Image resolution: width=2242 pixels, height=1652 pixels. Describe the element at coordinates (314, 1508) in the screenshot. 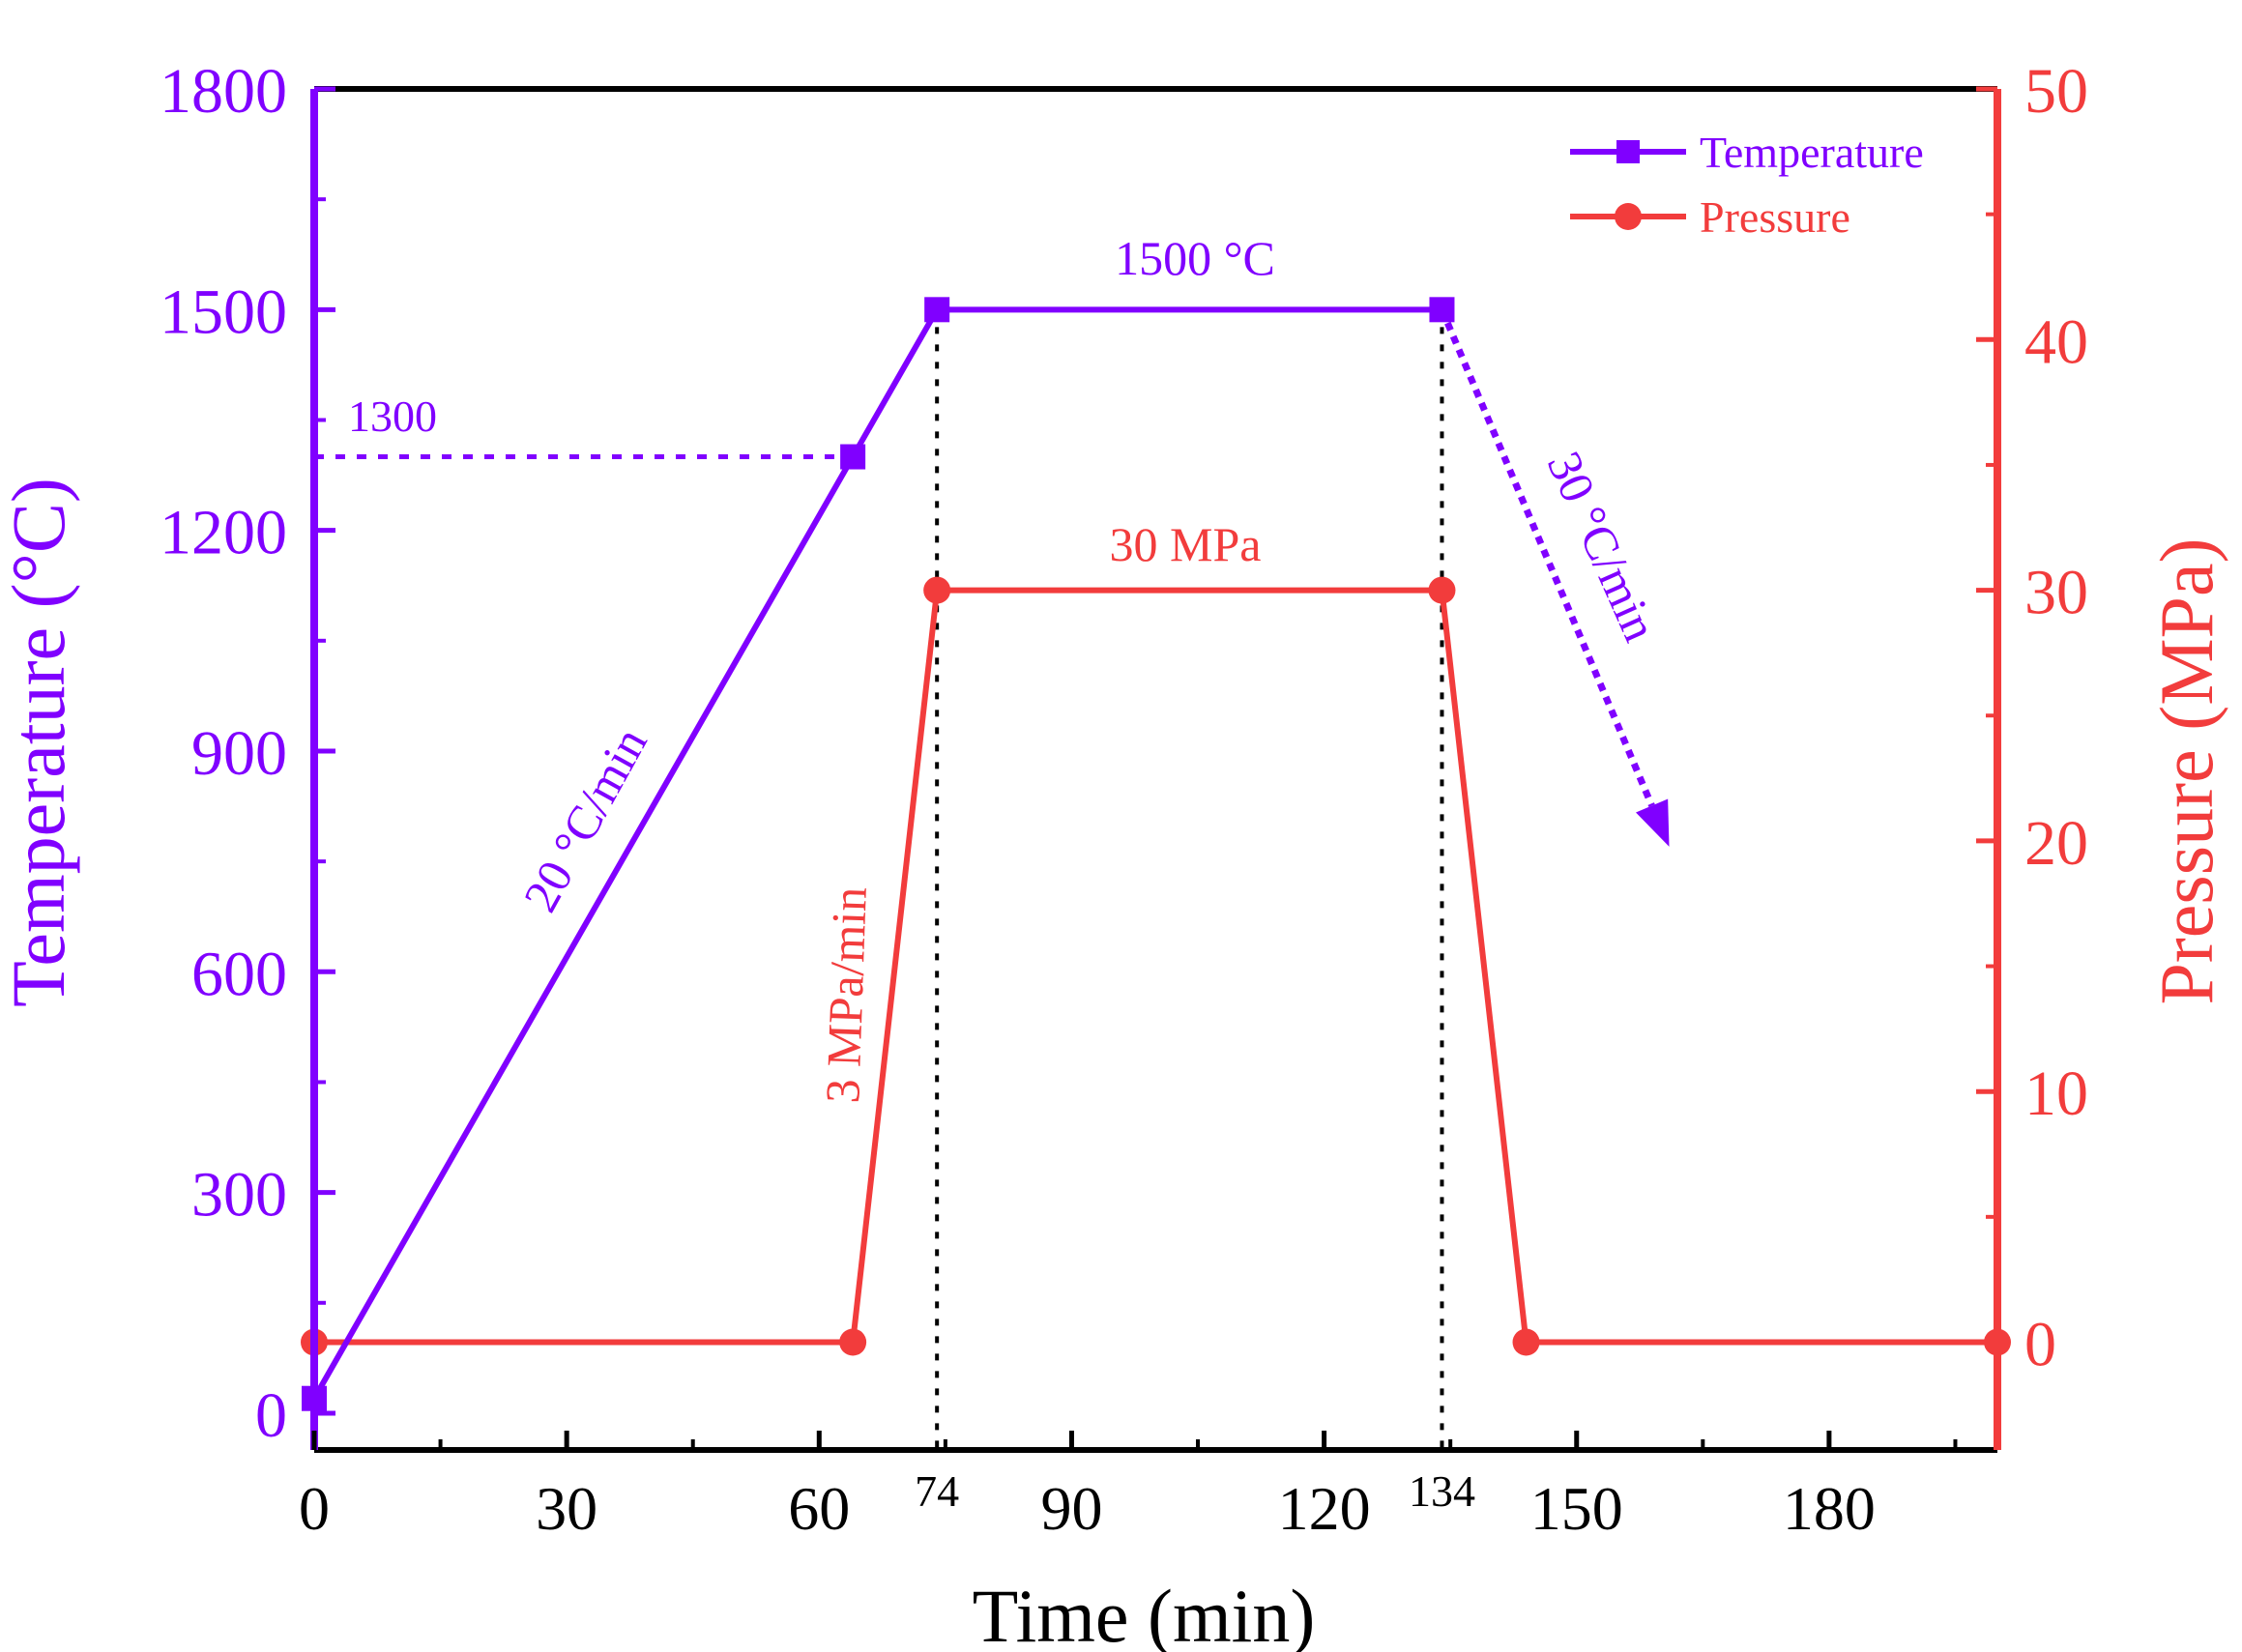

I see `x-tick-label: 0` at that location.